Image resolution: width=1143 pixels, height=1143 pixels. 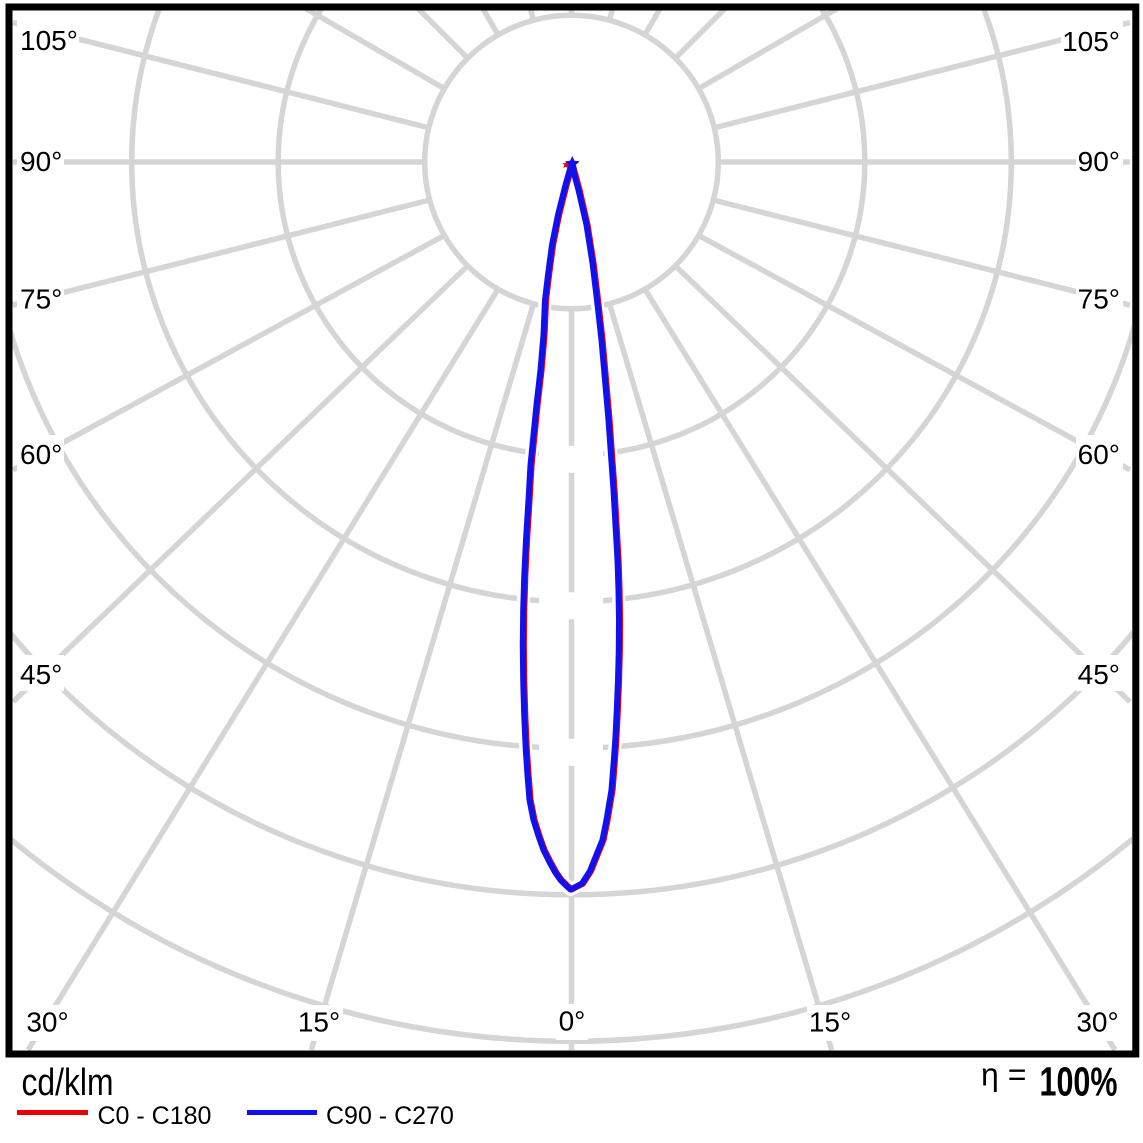 What do you see at coordinates (1079, 1082) in the screenshot?
I see `svg-text: 100%` at bounding box center [1079, 1082].